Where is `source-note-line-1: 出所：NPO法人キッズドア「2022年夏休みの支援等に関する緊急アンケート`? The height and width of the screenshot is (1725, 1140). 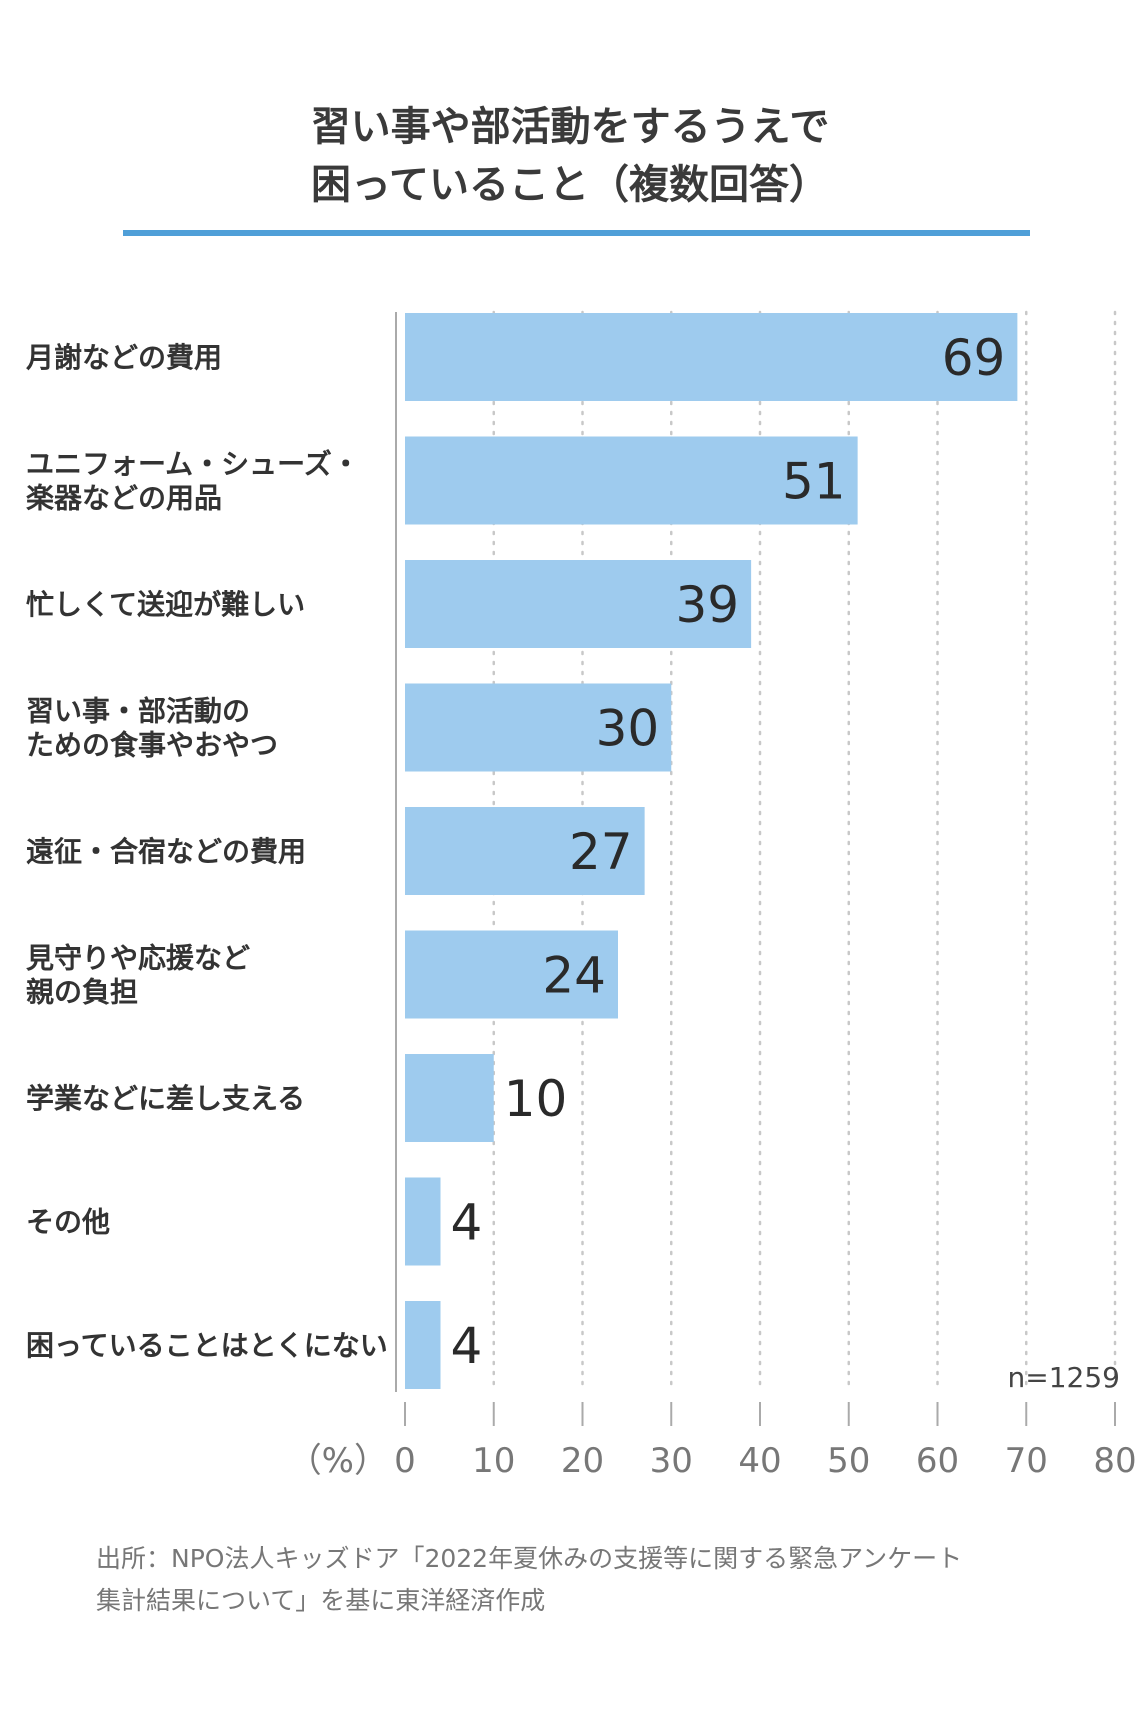 source-note-line-1: 出所：NPO法人キッズドア「2022年夏休みの支援等に関する緊急アンケート is located at coordinates (529, 1558).